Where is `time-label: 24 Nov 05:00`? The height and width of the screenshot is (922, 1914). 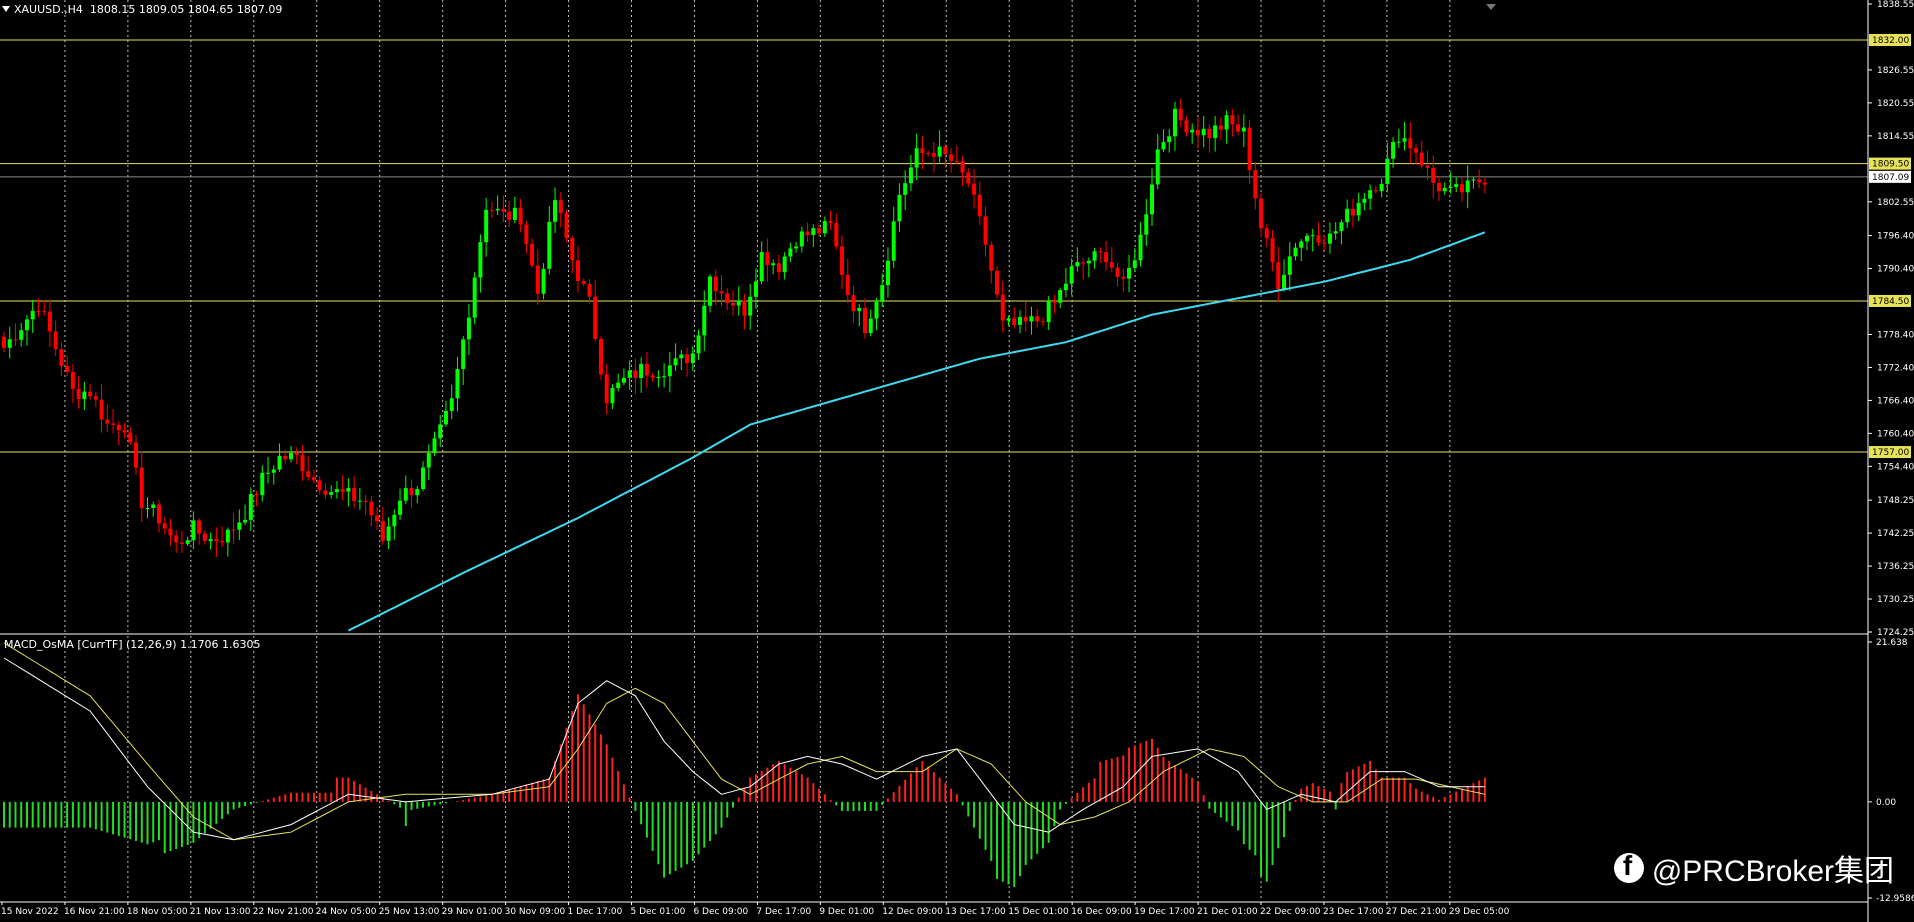 time-label: 24 Nov 05:00 is located at coordinates (346, 912).